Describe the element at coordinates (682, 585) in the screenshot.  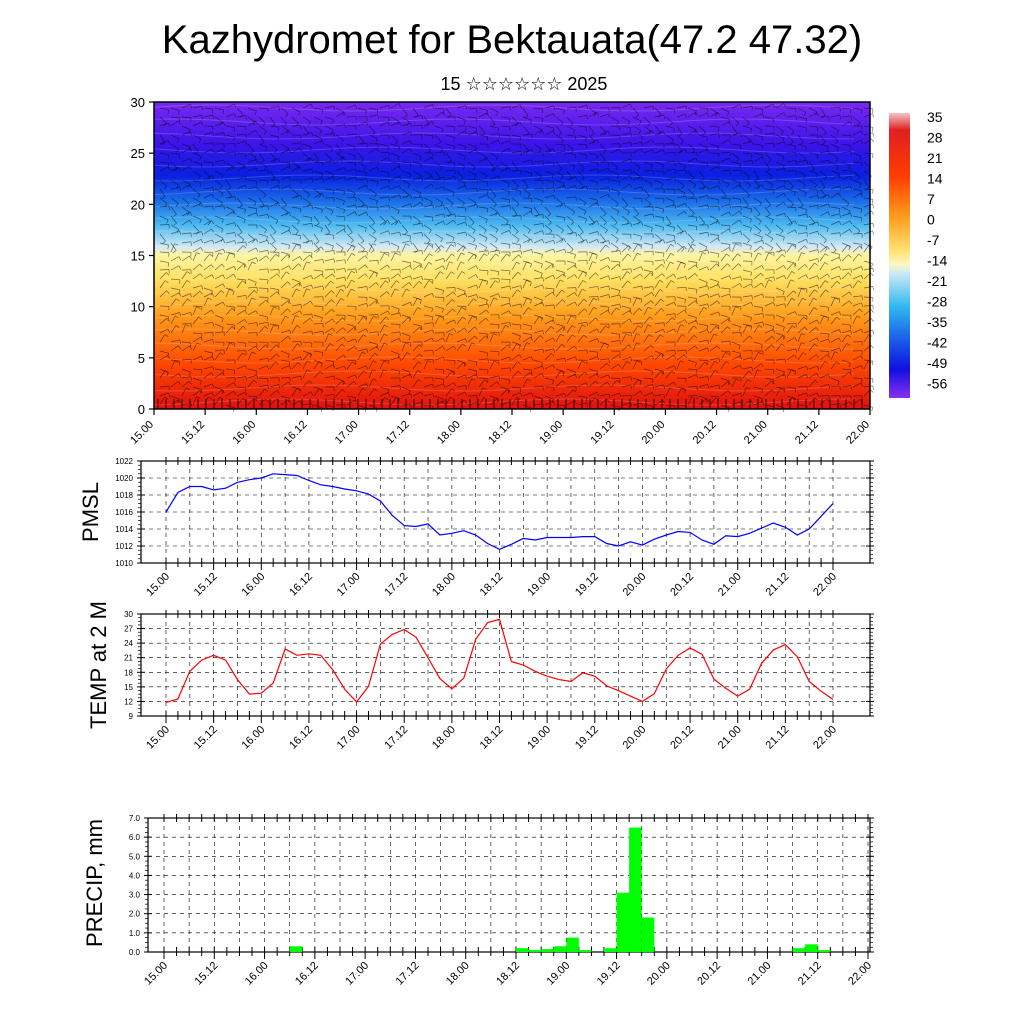
I see `x-tick-label: 20.12` at that location.